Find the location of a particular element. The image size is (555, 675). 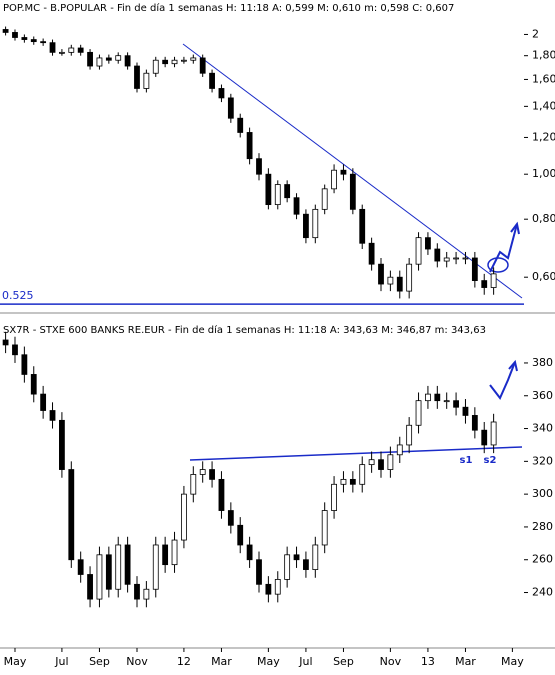

x-tick-label: Sep is located at coordinates (343, 661).